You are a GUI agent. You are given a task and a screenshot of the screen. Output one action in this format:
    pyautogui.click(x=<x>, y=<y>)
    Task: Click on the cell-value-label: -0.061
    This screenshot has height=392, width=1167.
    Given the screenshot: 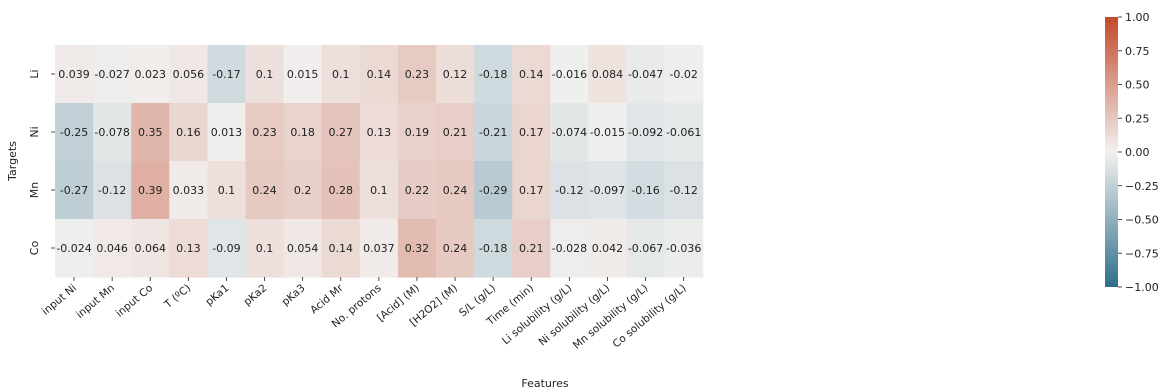 What is the action you would take?
    pyautogui.click(x=683, y=132)
    